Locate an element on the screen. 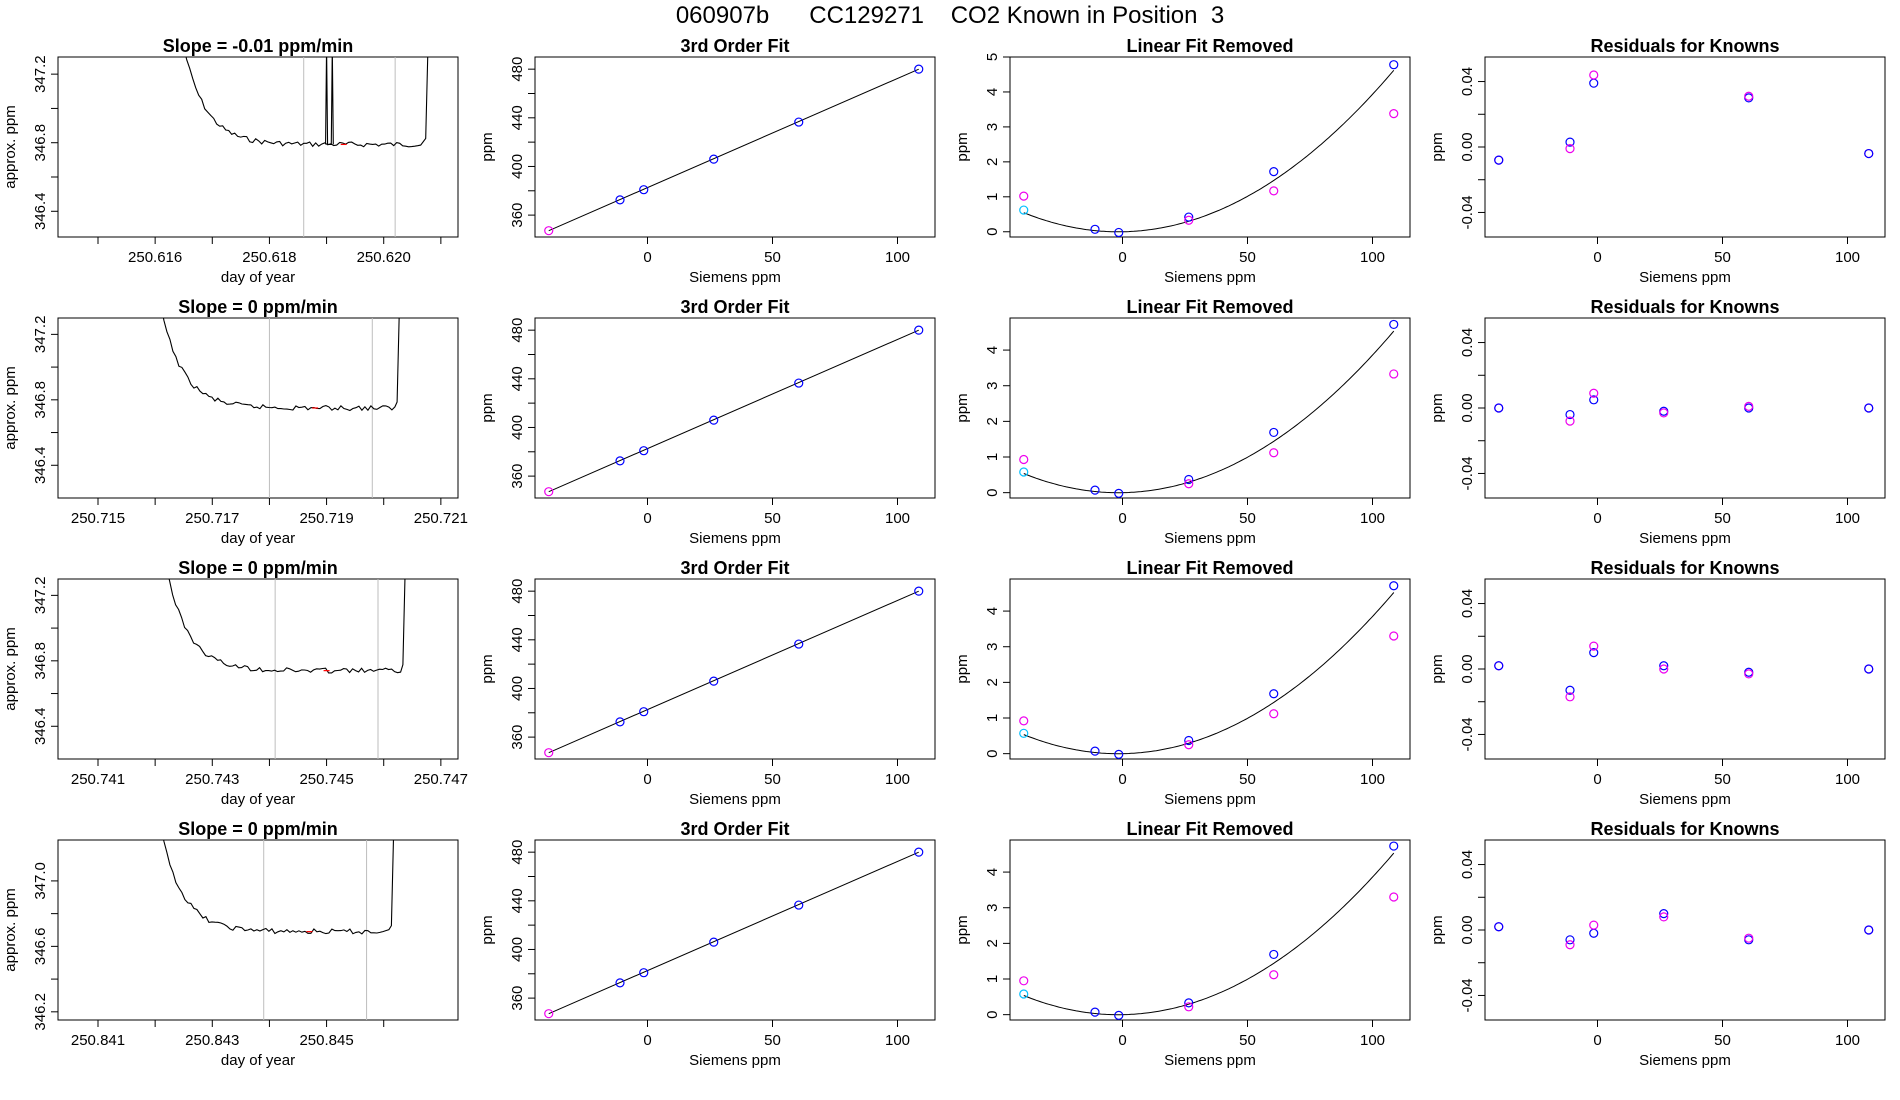 The image size is (1900, 1100). x-axis-label: day of year is located at coordinates (258, 538).